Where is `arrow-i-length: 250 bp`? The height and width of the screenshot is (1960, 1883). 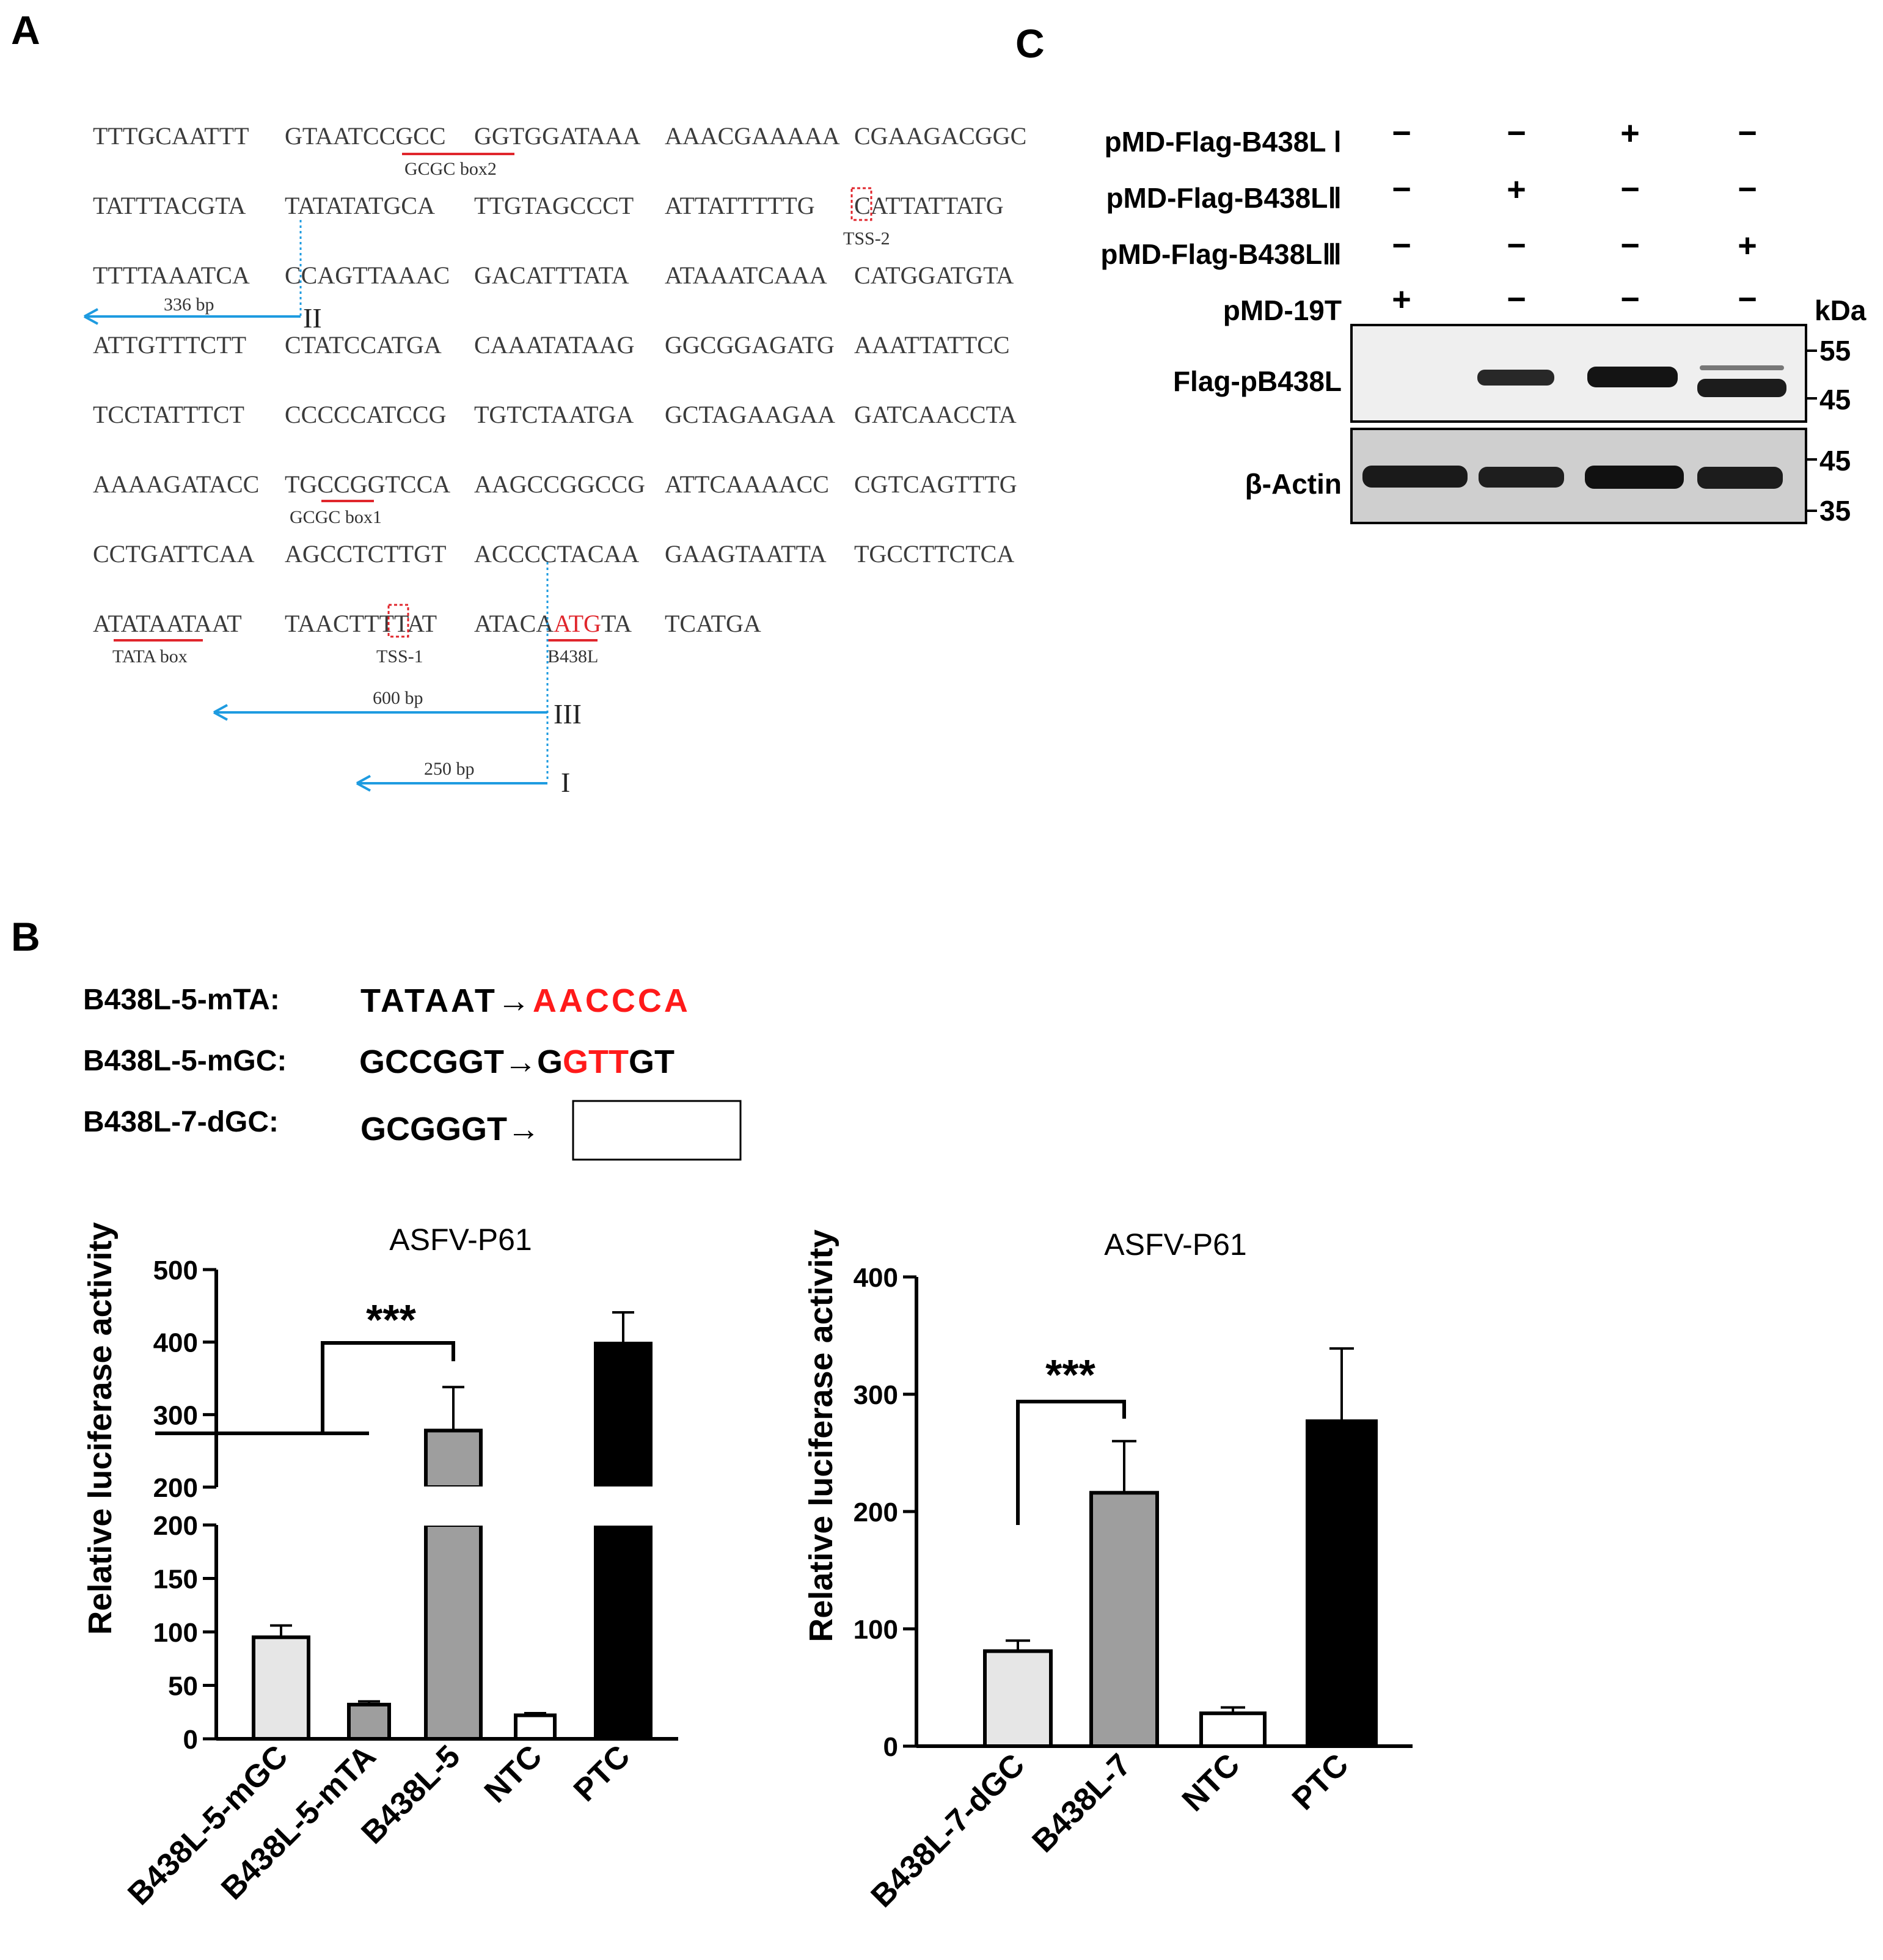 arrow-i-length: 250 bp is located at coordinates (449, 769).